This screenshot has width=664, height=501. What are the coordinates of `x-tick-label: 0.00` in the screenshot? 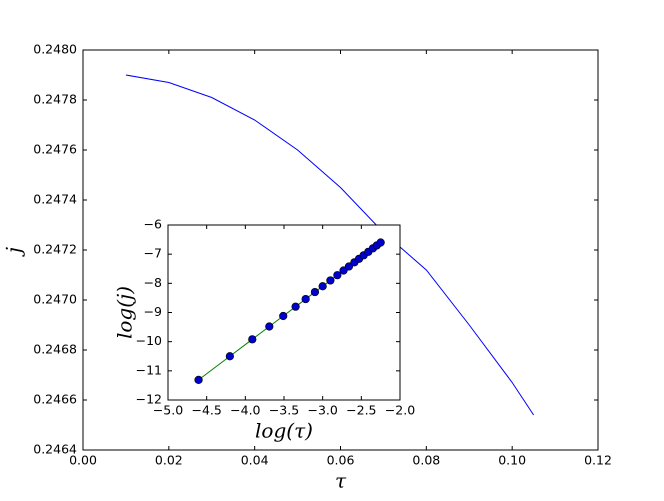 It's located at (83, 460).